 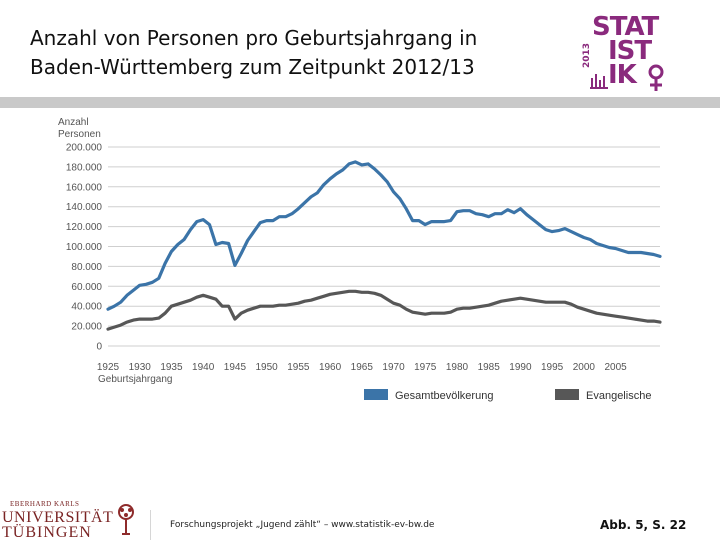 What do you see at coordinates (362, 367) in the screenshot?
I see `x-tick-label: 1965` at bounding box center [362, 367].